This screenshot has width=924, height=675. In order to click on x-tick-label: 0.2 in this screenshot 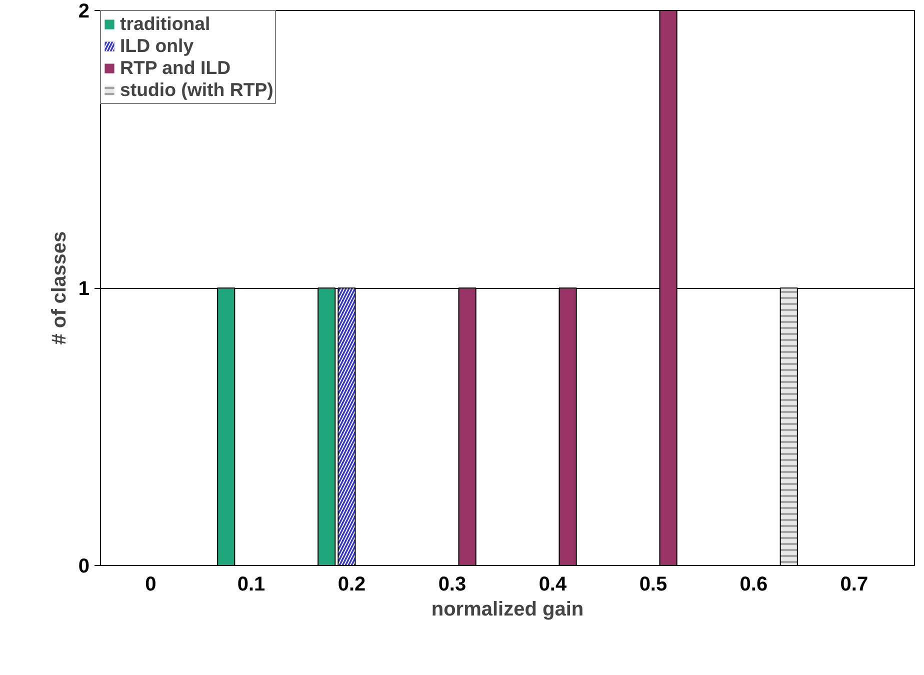, I will do `click(352, 585)`.